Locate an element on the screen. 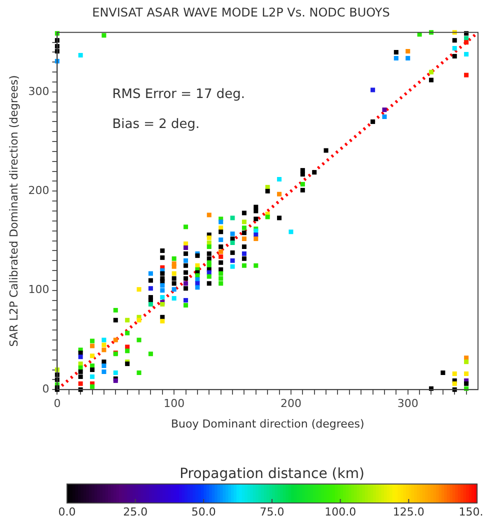 This screenshot has height=523, width=487. color-bar-label: 125.0 is located at coordinates (408, 511).